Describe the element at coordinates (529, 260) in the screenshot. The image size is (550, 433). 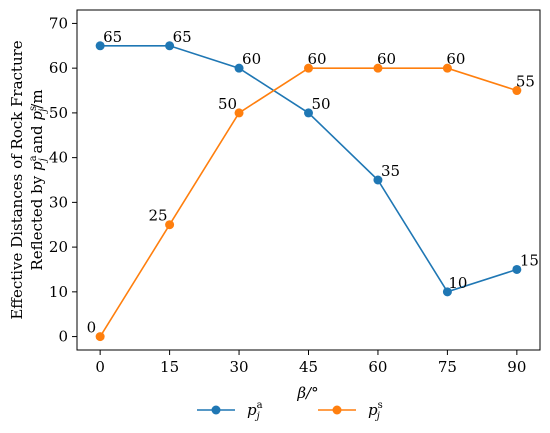
I see `data-label: 15` at that location.